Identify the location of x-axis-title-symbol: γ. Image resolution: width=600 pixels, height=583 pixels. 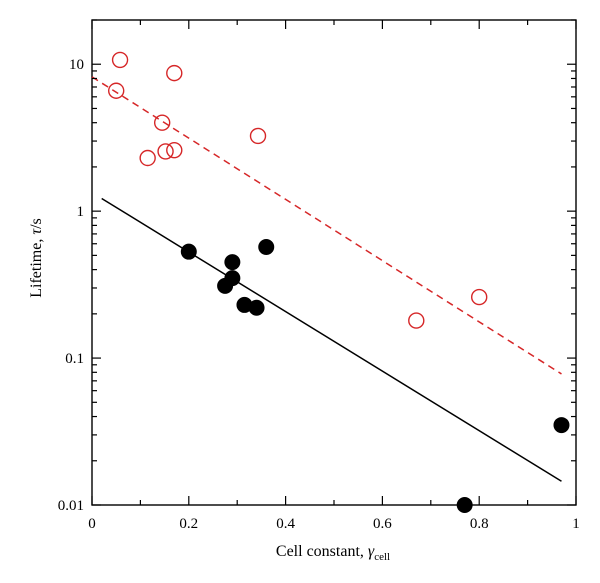
(371, 551).